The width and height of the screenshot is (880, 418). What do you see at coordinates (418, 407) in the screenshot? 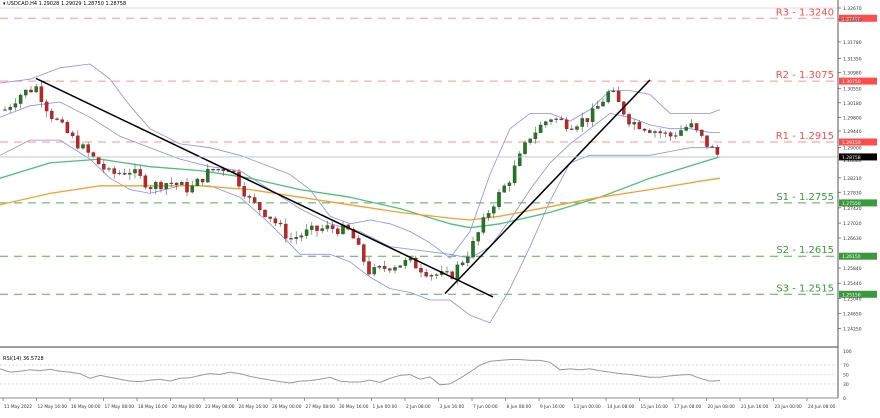
I see `time-tick-label: 2 Jun 08:00` at bounding box center [418, 407].